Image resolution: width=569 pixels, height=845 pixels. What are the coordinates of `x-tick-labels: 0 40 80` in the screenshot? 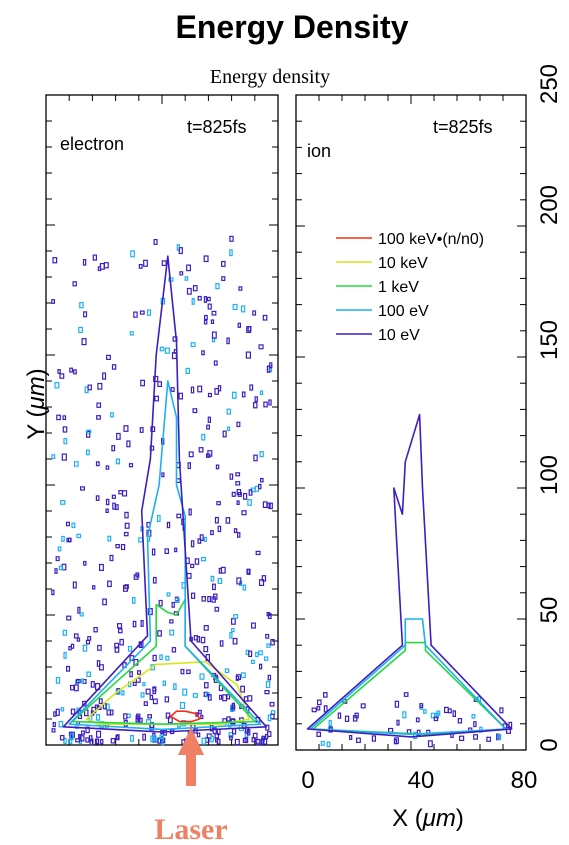 It's located at (419, 780).